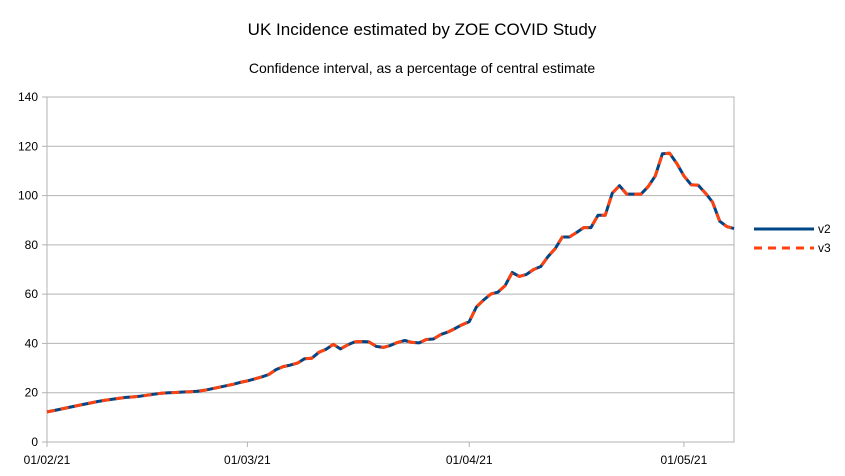  I want to click on x-tick-label: 01/03/21, so click(247, 460).